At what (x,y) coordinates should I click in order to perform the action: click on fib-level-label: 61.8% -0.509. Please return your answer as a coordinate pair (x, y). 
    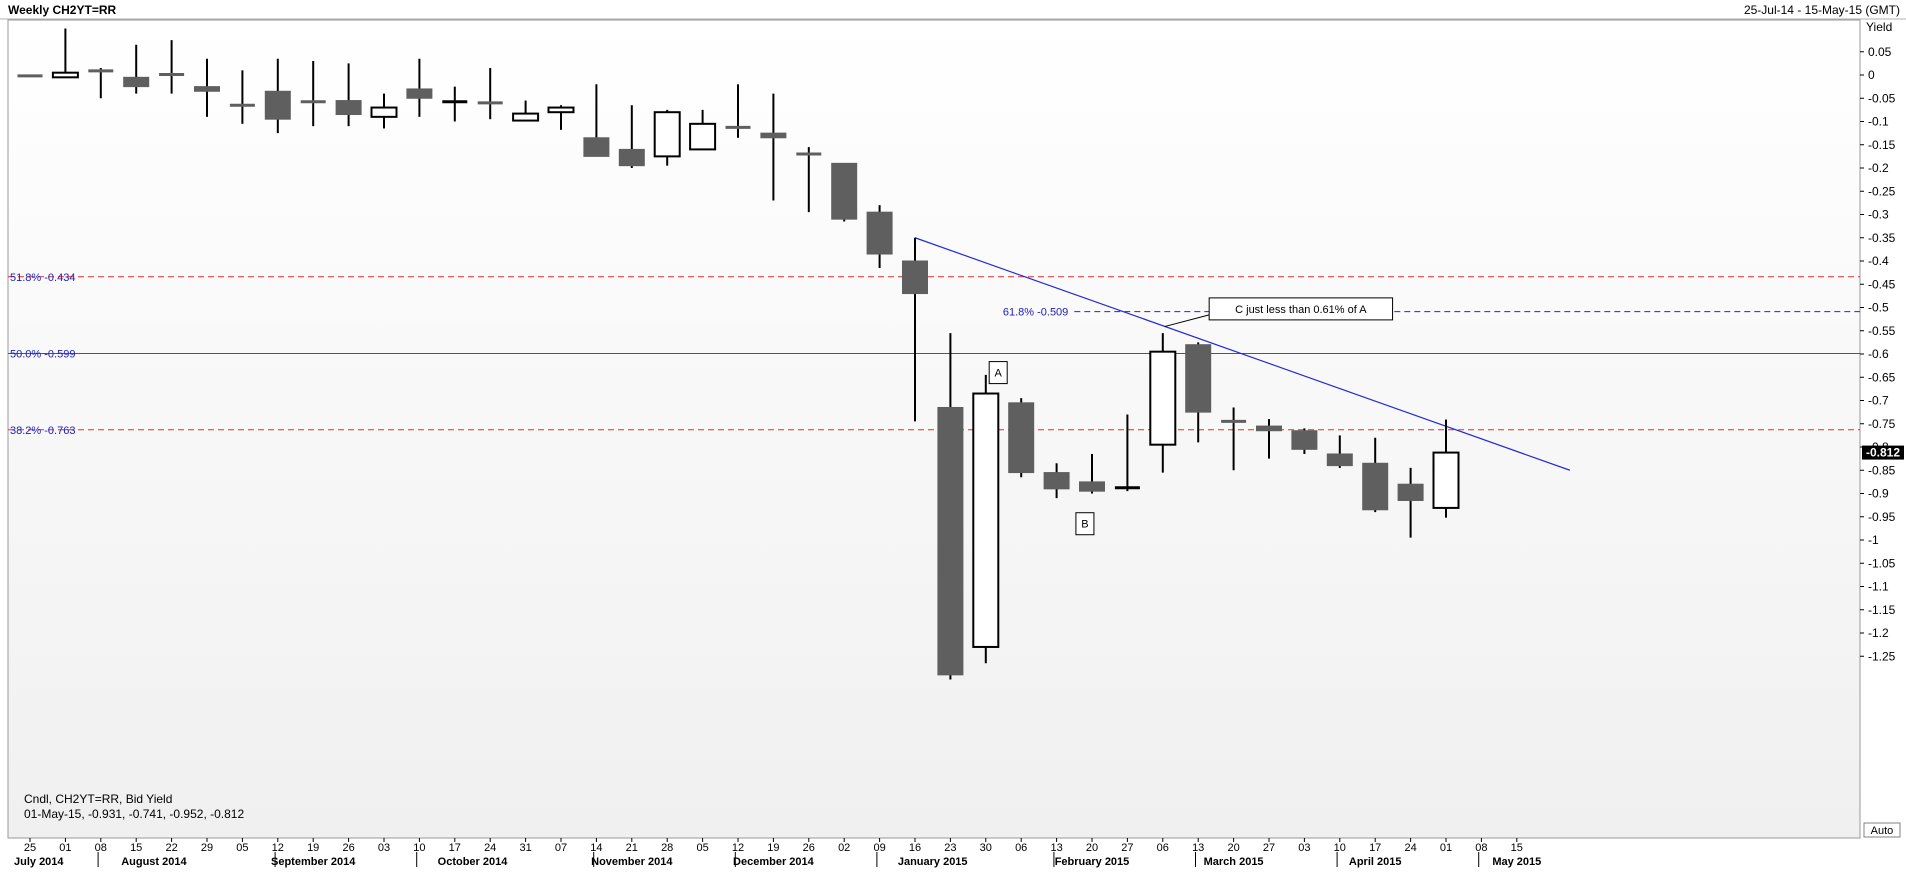
    Looking at the image, I should click on (1035, 313).